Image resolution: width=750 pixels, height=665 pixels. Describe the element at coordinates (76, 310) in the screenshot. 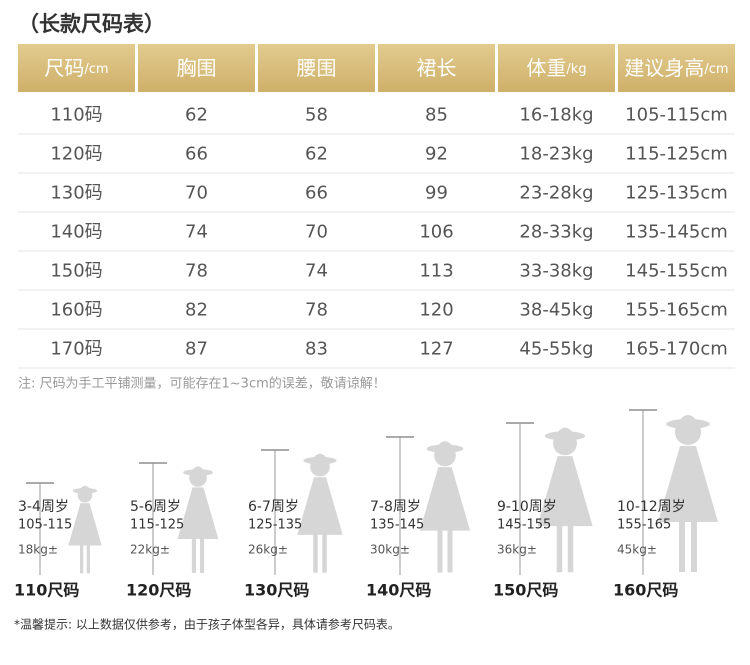

I see `cell: 160码` at that location.